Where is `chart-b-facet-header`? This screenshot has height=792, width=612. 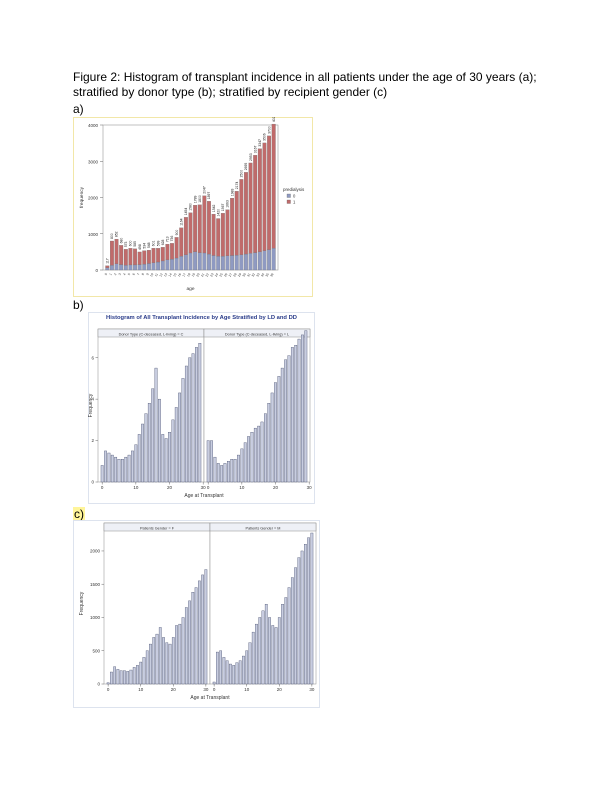
chart-b-facet-header is located at coordinates (257, 333).